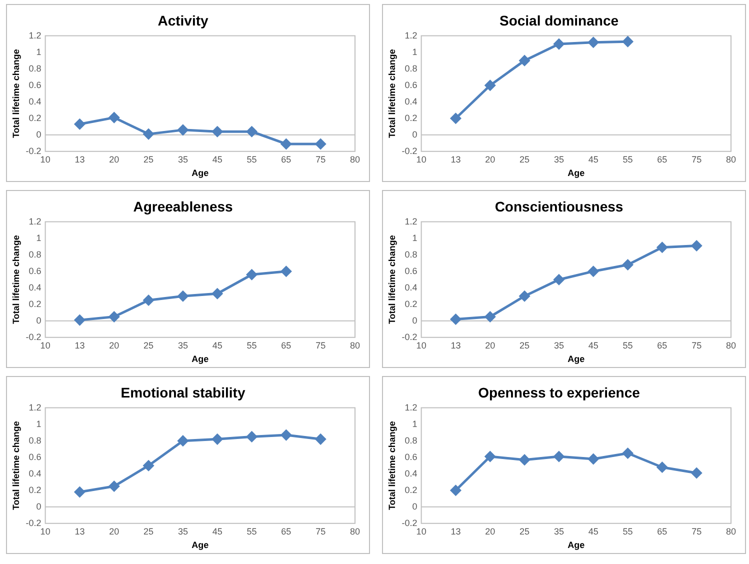 This screenshot has height=564, width=749. What do you see at coordinates (183, 206) in the screenshot?
I see `chart-title: Agreeableness` at bounding box center [183, 206].